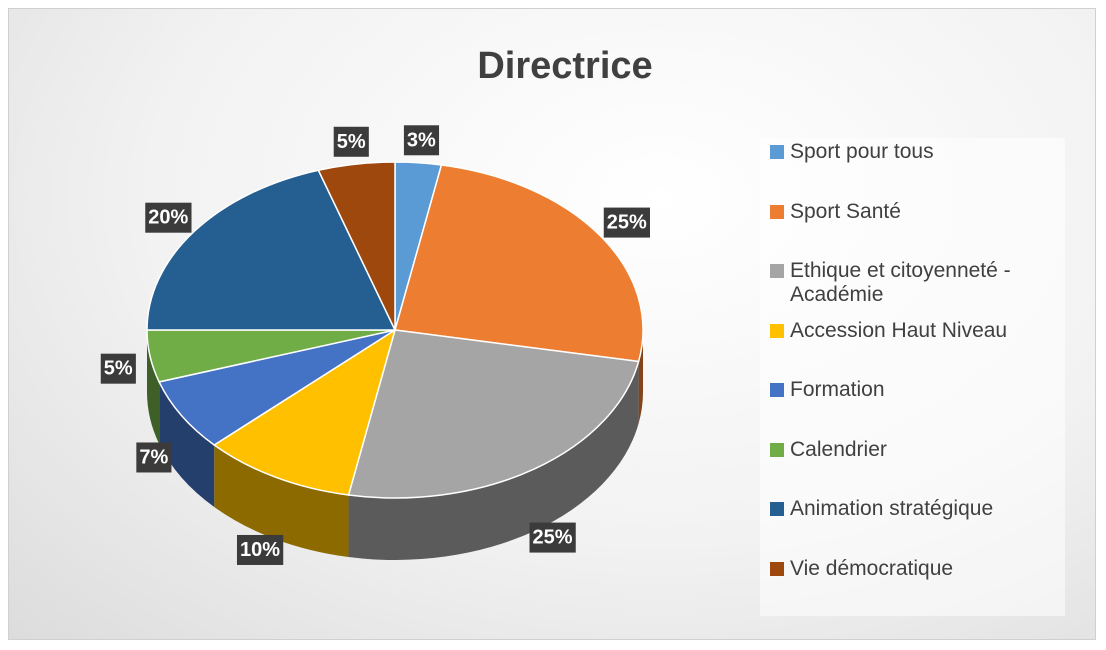 The width and height of the screenshot is (1106, 650). What do you see at coordinates (838, 449) in the screenshot?
I see `legend-label: Calendrier` at bounding box center [838, 449].